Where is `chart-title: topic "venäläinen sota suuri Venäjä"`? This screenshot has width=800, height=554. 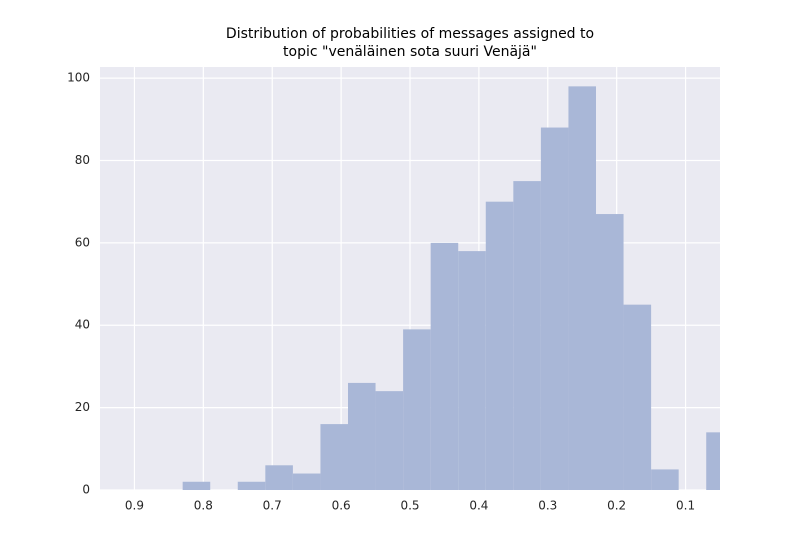 chart-title: topic "venäläinen sota suuri Venäjä" is located at coordinates (410, 52).